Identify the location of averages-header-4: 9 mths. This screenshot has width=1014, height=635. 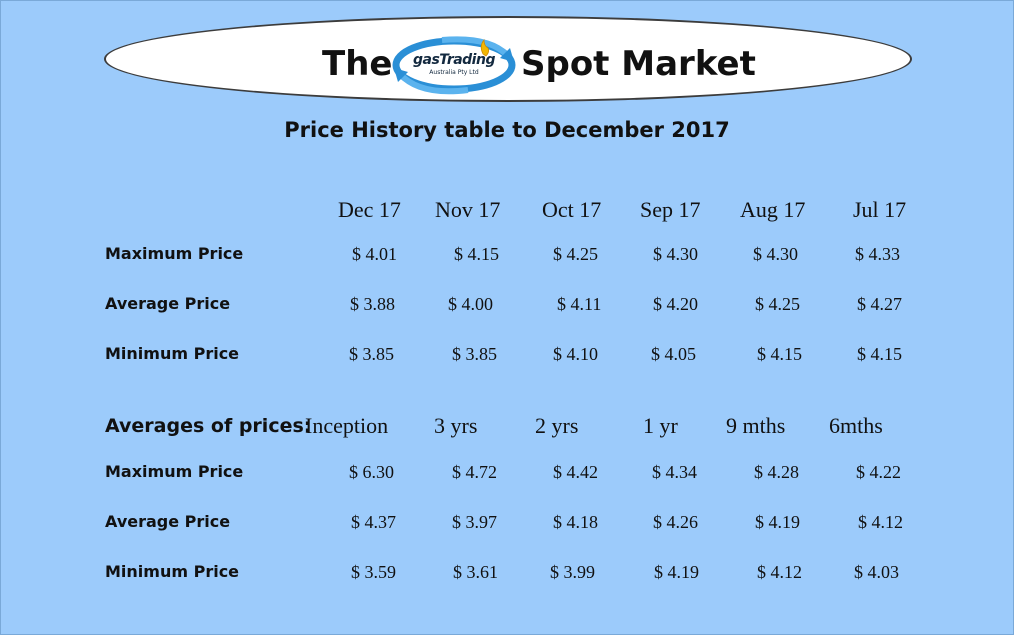
(756, 425).